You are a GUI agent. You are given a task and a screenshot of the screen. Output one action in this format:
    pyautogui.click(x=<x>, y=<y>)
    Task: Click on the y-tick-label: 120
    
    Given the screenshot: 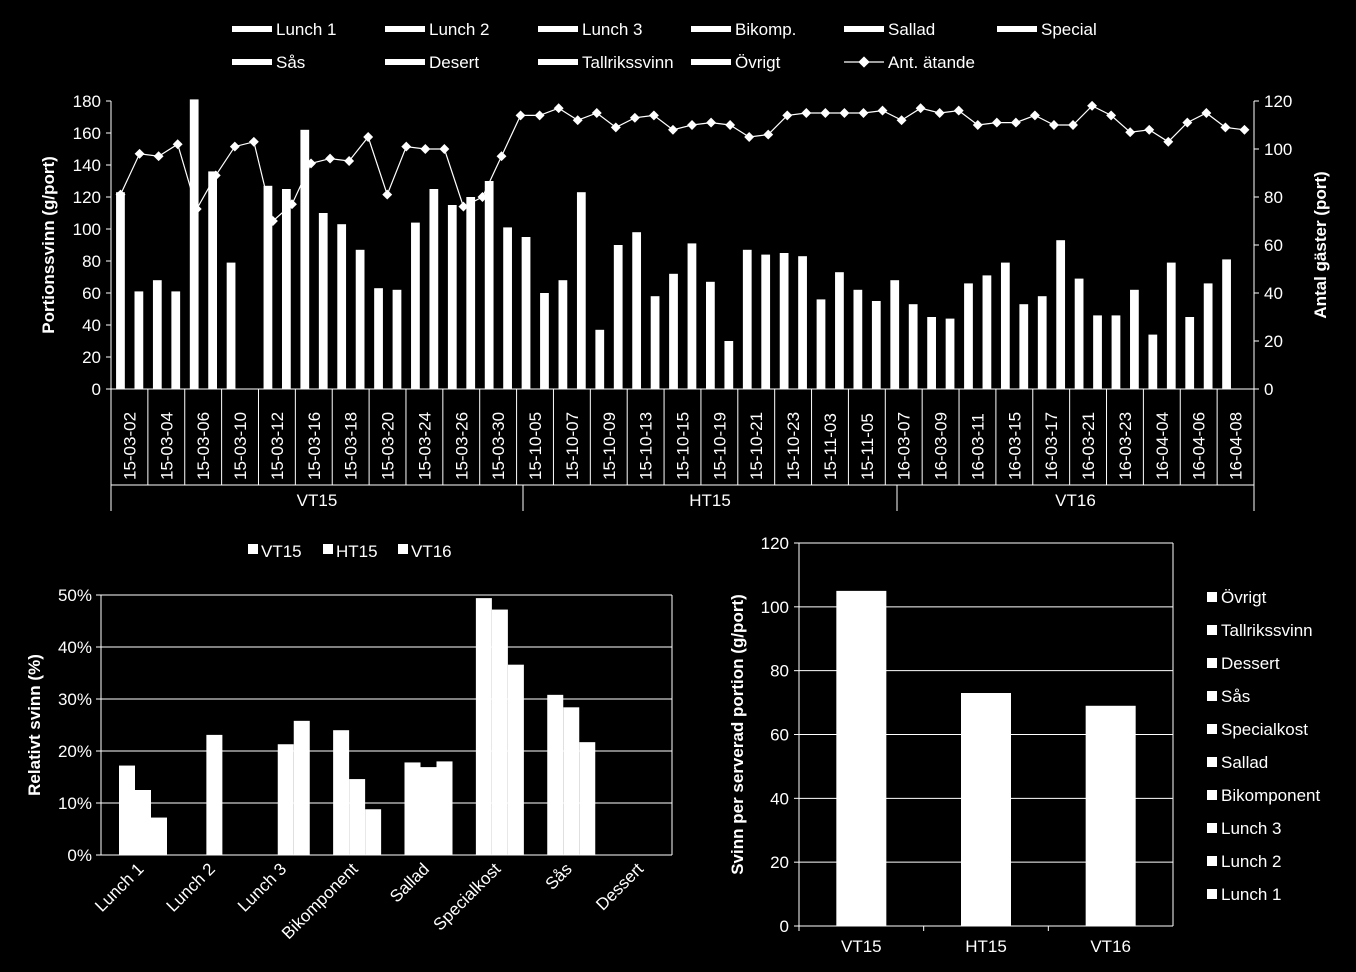 What is the action you would take?
    pyautogui.click(x=87, y=197)
    